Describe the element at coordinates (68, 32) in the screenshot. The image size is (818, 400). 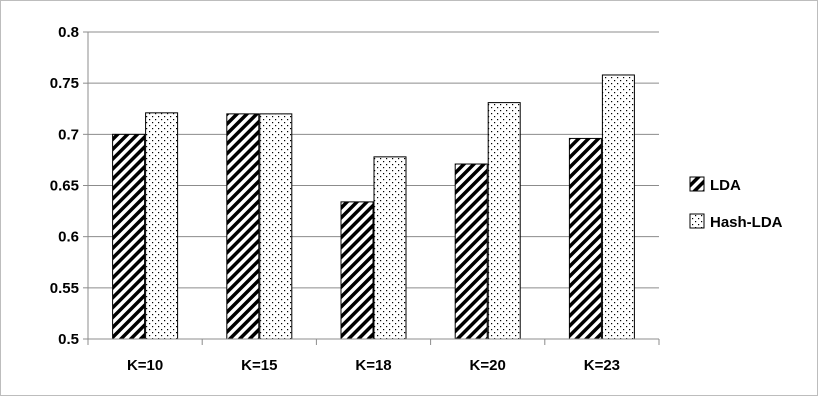
I see `y-tick-label: 0.8` at that location.